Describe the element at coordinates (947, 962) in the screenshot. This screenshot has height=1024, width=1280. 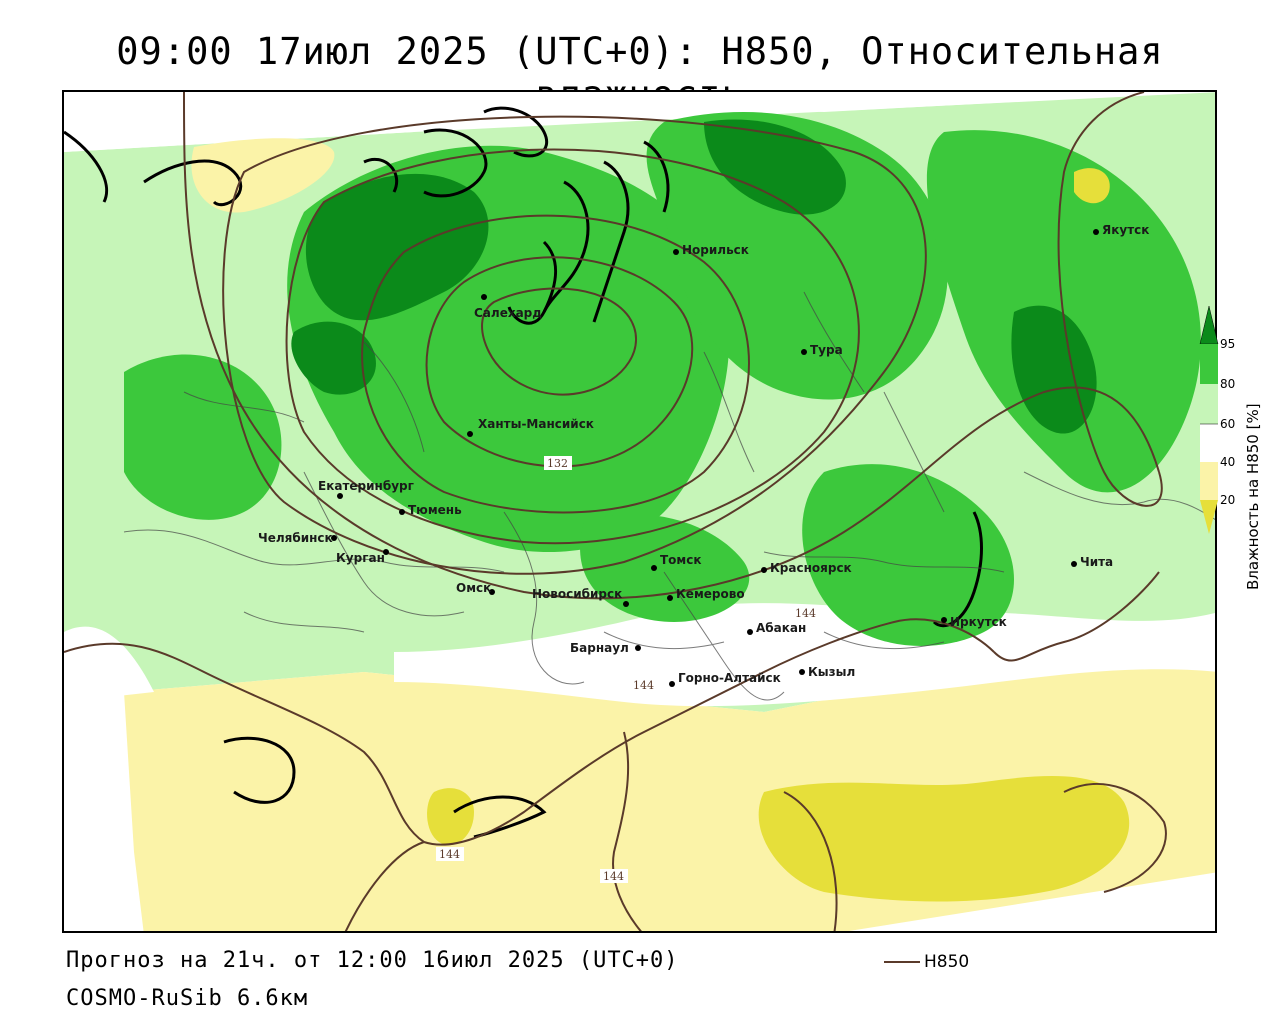
I see `isoline-legend-label: H850` at that location.